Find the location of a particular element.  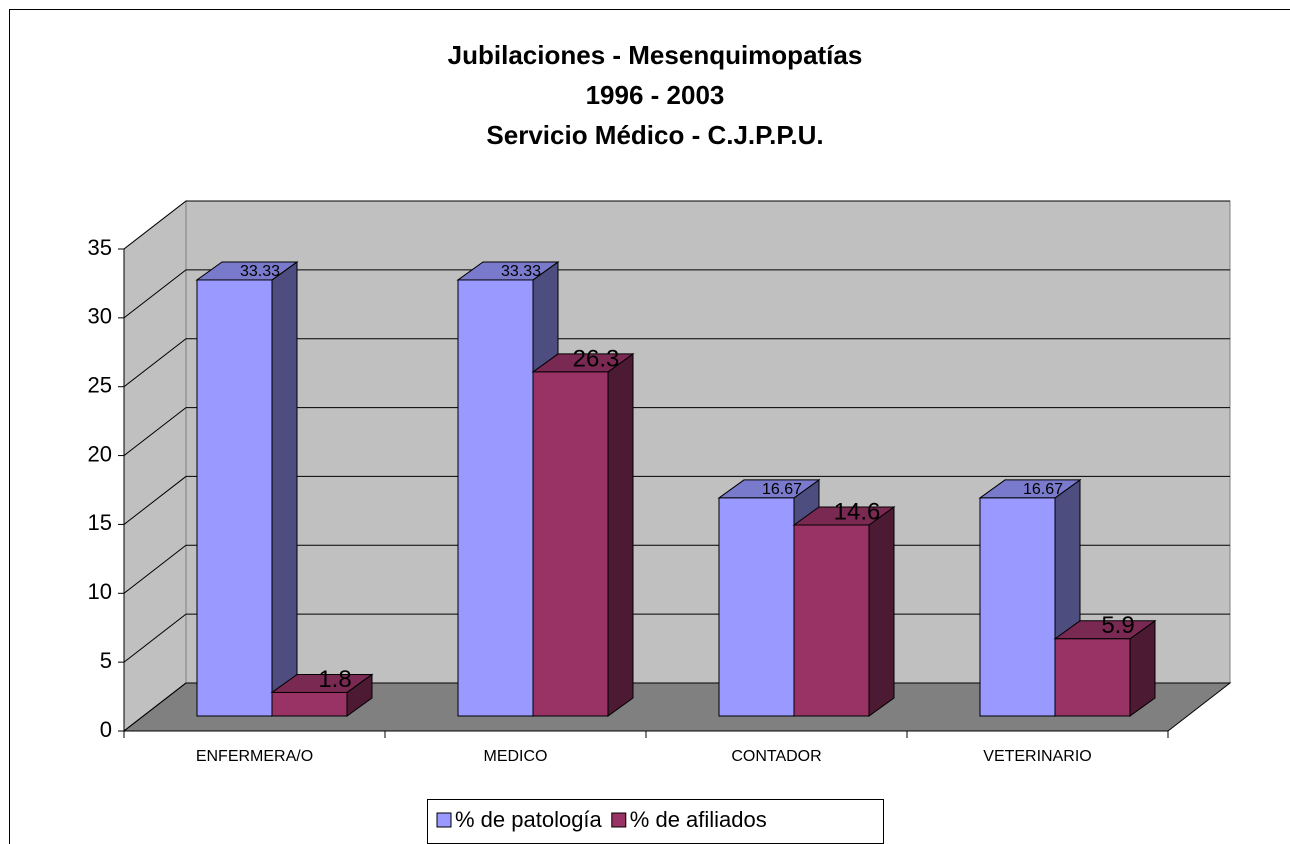

y-tick-label: 20 is located at coordinates (100, 453).